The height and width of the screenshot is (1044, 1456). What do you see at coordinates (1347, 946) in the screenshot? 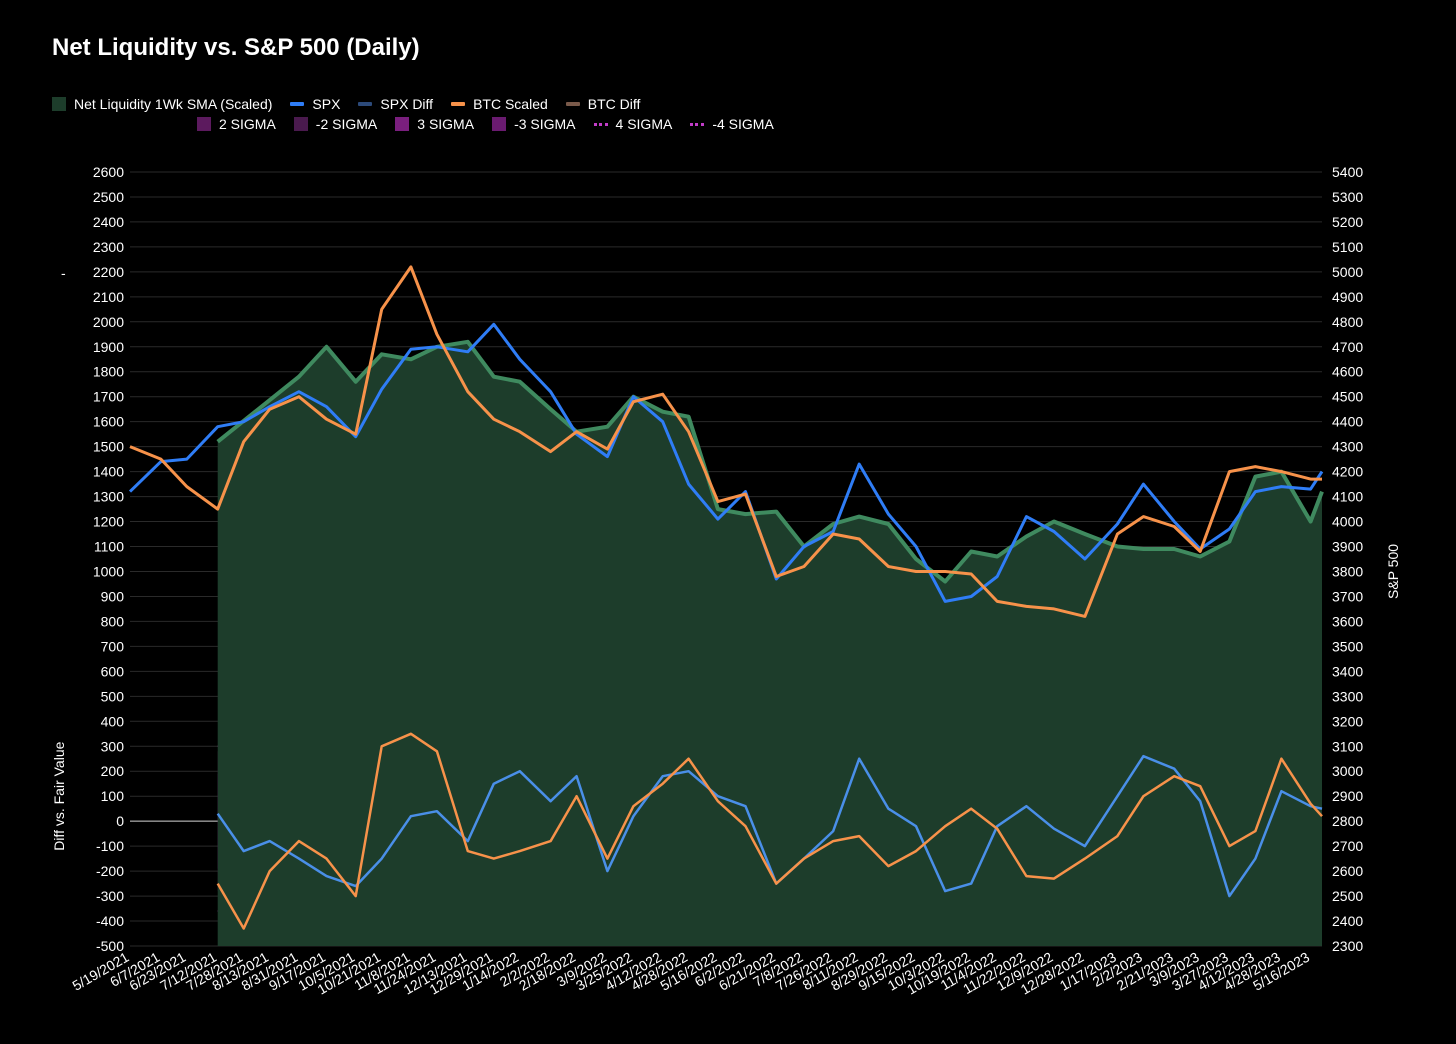
I see `y-right-tick-label: 2300` at bounding box center [1347, 946].